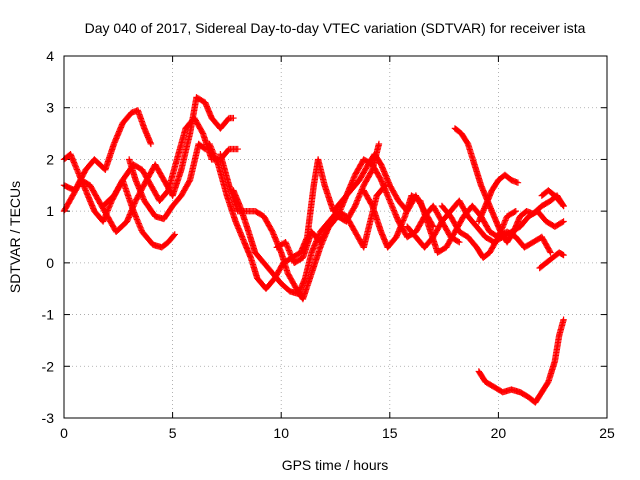 Image resolution: width=640 pixels, height=480 pixels. I want to click on series-arc-m, so click(478, 231).